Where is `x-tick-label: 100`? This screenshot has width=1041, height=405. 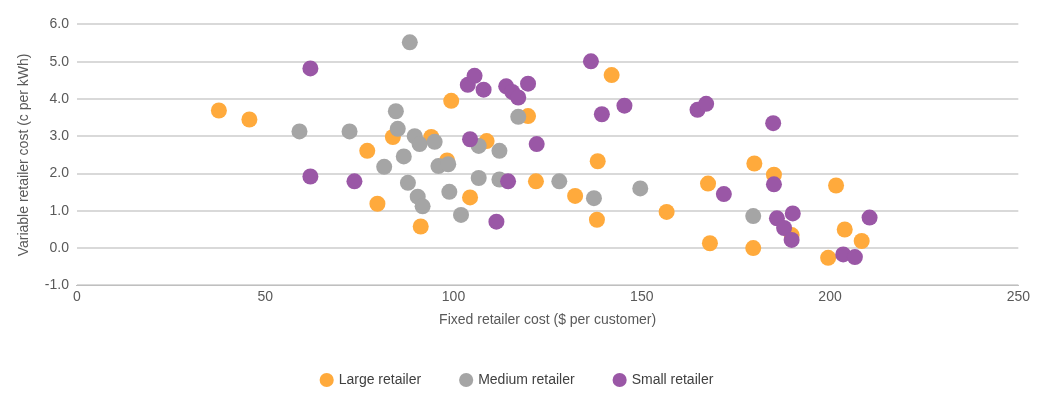
x-tick-label: 100 is located at coordinates (453, 295).